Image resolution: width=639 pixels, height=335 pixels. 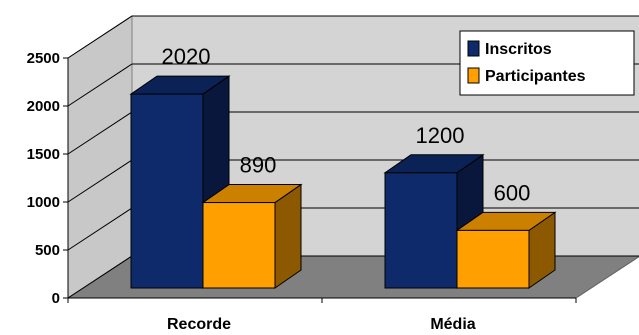 What do you see at coordinates (56, 298) in the screenshot?
I see `y-tick-label: 0` at bounding box center [56, 298].